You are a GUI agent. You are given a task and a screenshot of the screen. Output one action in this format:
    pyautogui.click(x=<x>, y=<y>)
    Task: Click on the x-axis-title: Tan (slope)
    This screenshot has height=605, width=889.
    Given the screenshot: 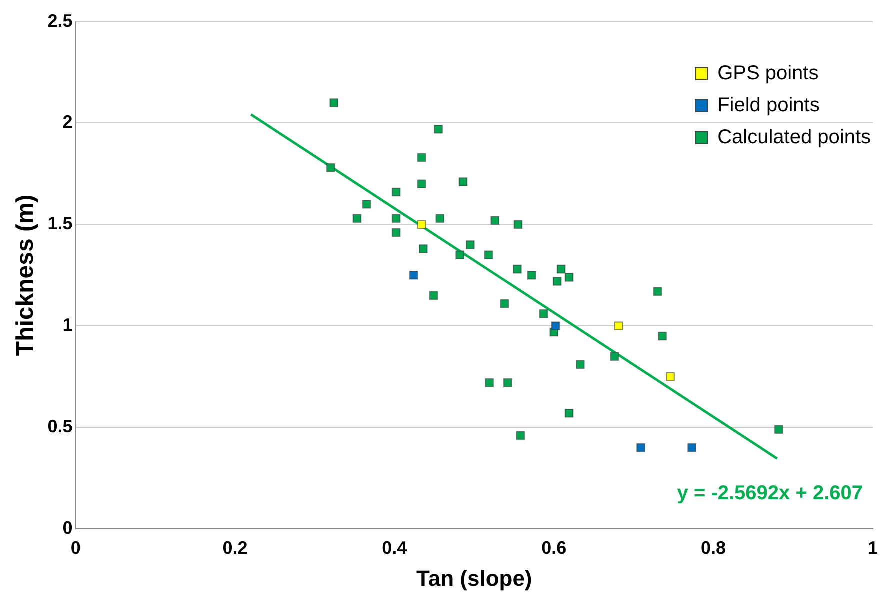 What is the action you would take?
    pyautogui.click(x=474, y=578)
    